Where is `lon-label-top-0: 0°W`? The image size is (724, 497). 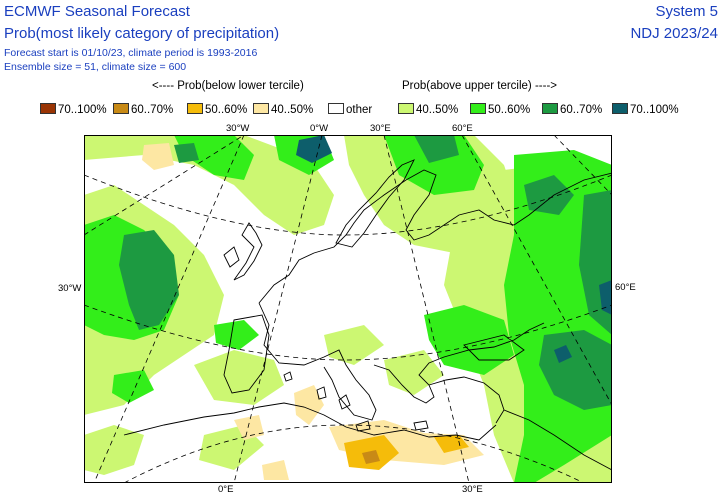
lon-label-top-0: 0°W is located at coordinates (319, 128).